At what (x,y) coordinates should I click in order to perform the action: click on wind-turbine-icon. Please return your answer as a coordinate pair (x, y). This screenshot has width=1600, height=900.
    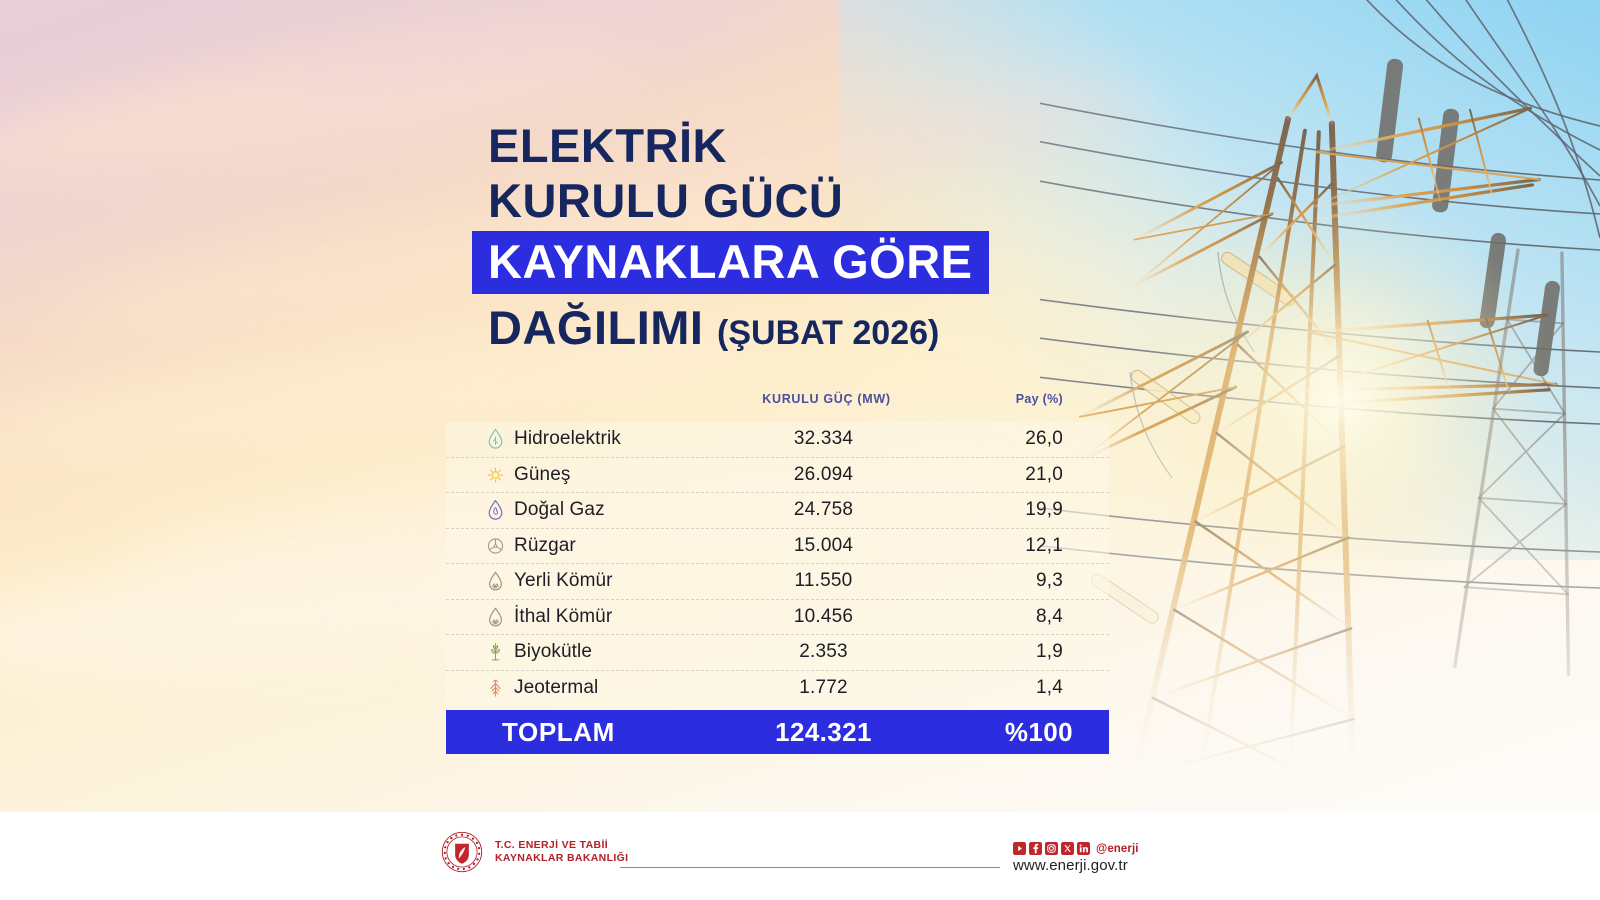
    Looking at the image, I should click on (495, 546).